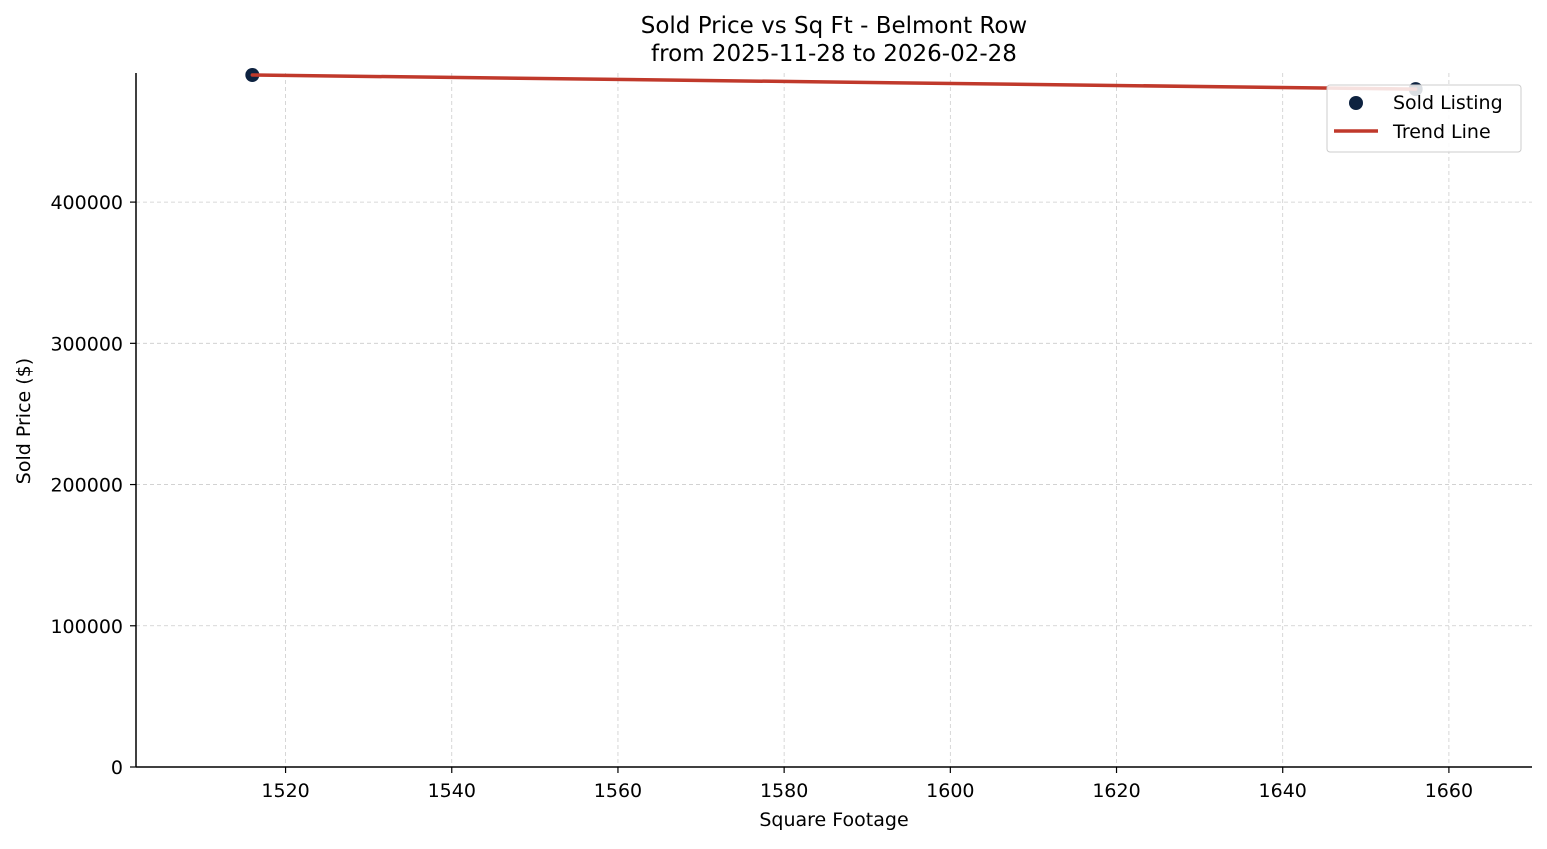 The width and height of the screenshot is (1547, 849). Describe the element at coordinates (834, 54) in the screenshot. I see `chart-subtitle: from 2025-11-28 to 2026-02-28` at that location.